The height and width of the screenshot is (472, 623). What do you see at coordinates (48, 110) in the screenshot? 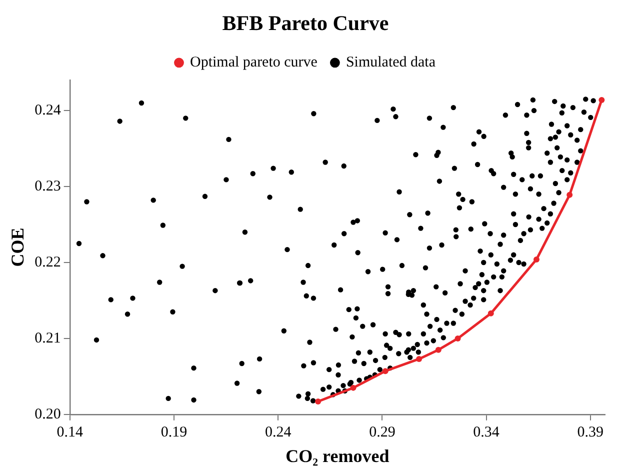
I see `y-tick-label: 0.24` at bounding box center [48, 110].